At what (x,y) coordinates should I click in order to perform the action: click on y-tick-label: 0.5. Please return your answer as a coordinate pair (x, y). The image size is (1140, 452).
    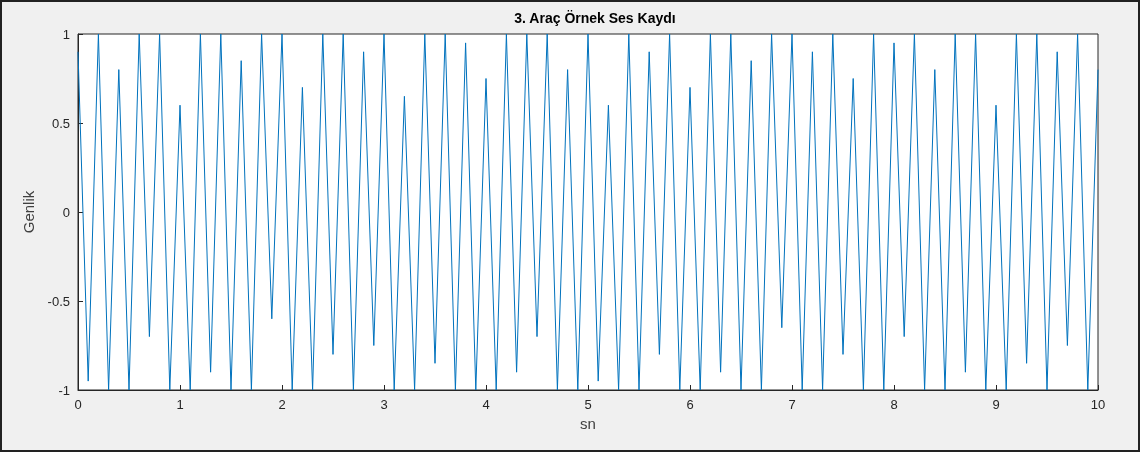
    Looking at the image, I should click on (60, 123).